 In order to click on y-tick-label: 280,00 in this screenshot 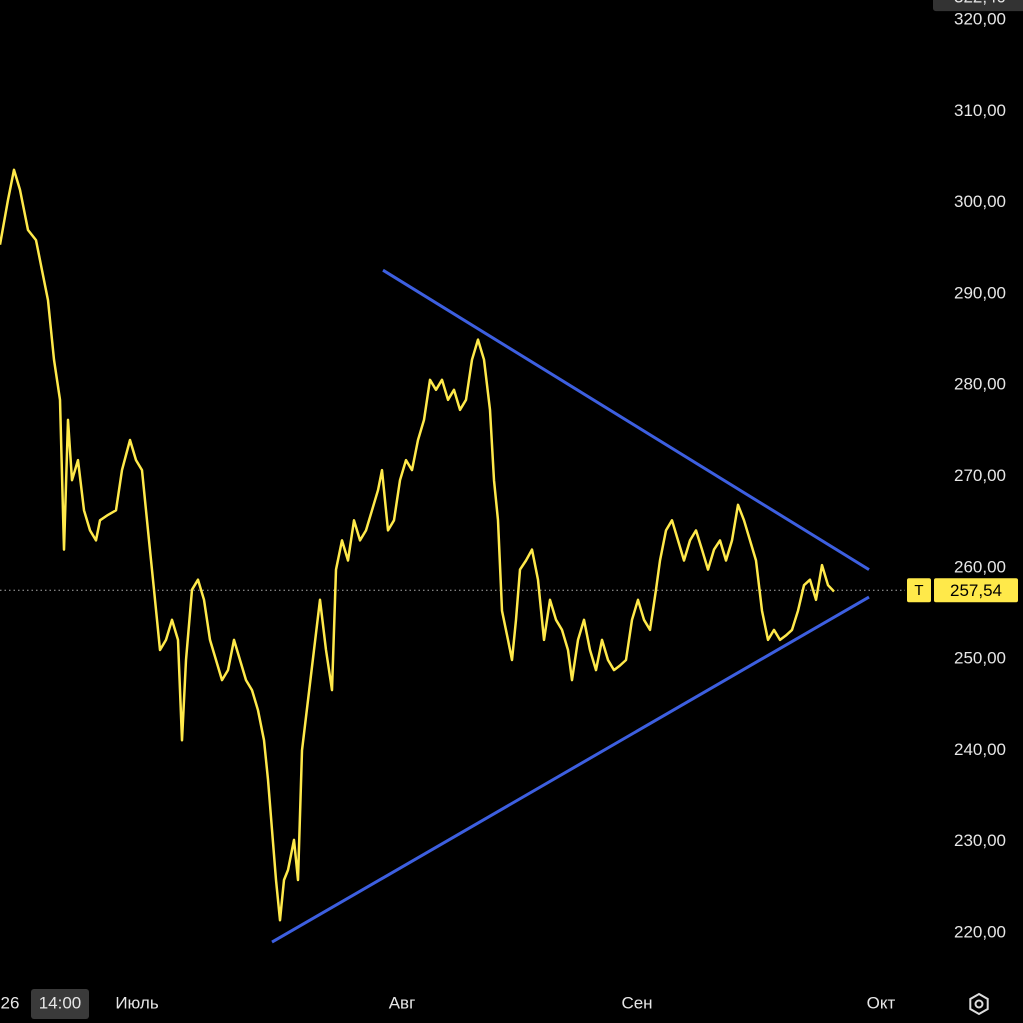, I will do `click(980, 384)`.